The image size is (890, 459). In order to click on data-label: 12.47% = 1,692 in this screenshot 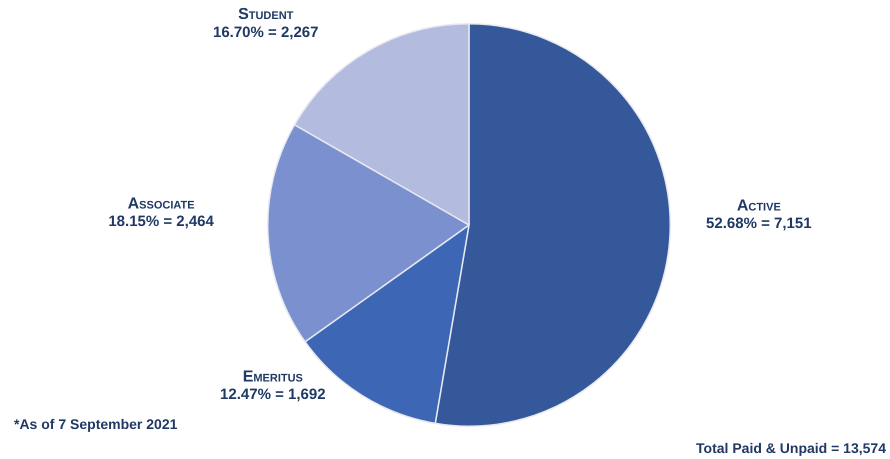, I will do `click(273, 395)`.